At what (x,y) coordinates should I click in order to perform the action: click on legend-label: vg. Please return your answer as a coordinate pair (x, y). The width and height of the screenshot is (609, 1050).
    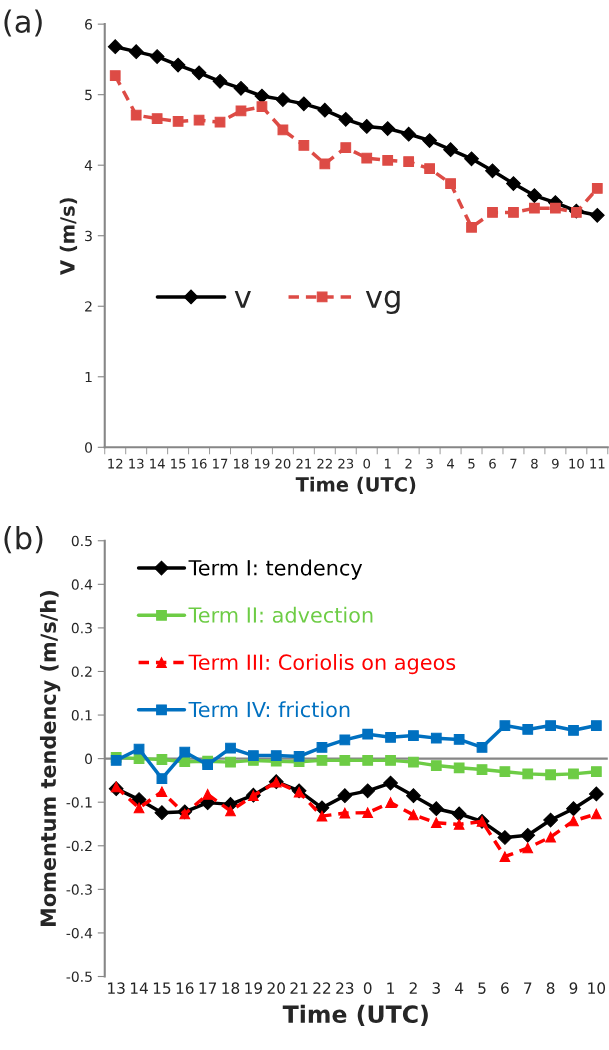
    Looking at the image, I should click on (382, 302).